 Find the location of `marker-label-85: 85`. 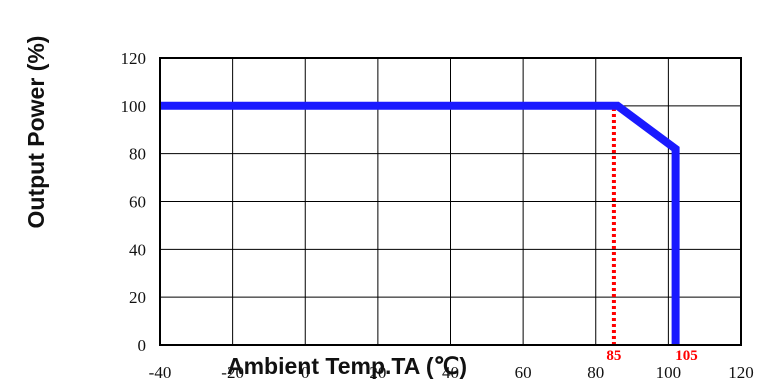

marker-label-85: 85 is located at coordinates (613, 356).